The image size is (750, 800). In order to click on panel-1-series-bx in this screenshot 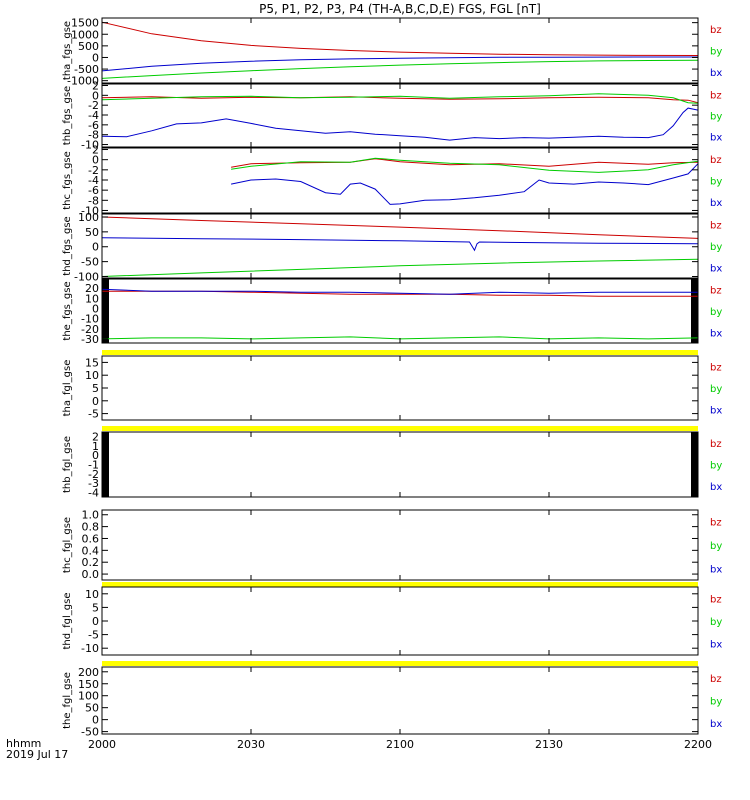, I will do `click(399, 64)`.